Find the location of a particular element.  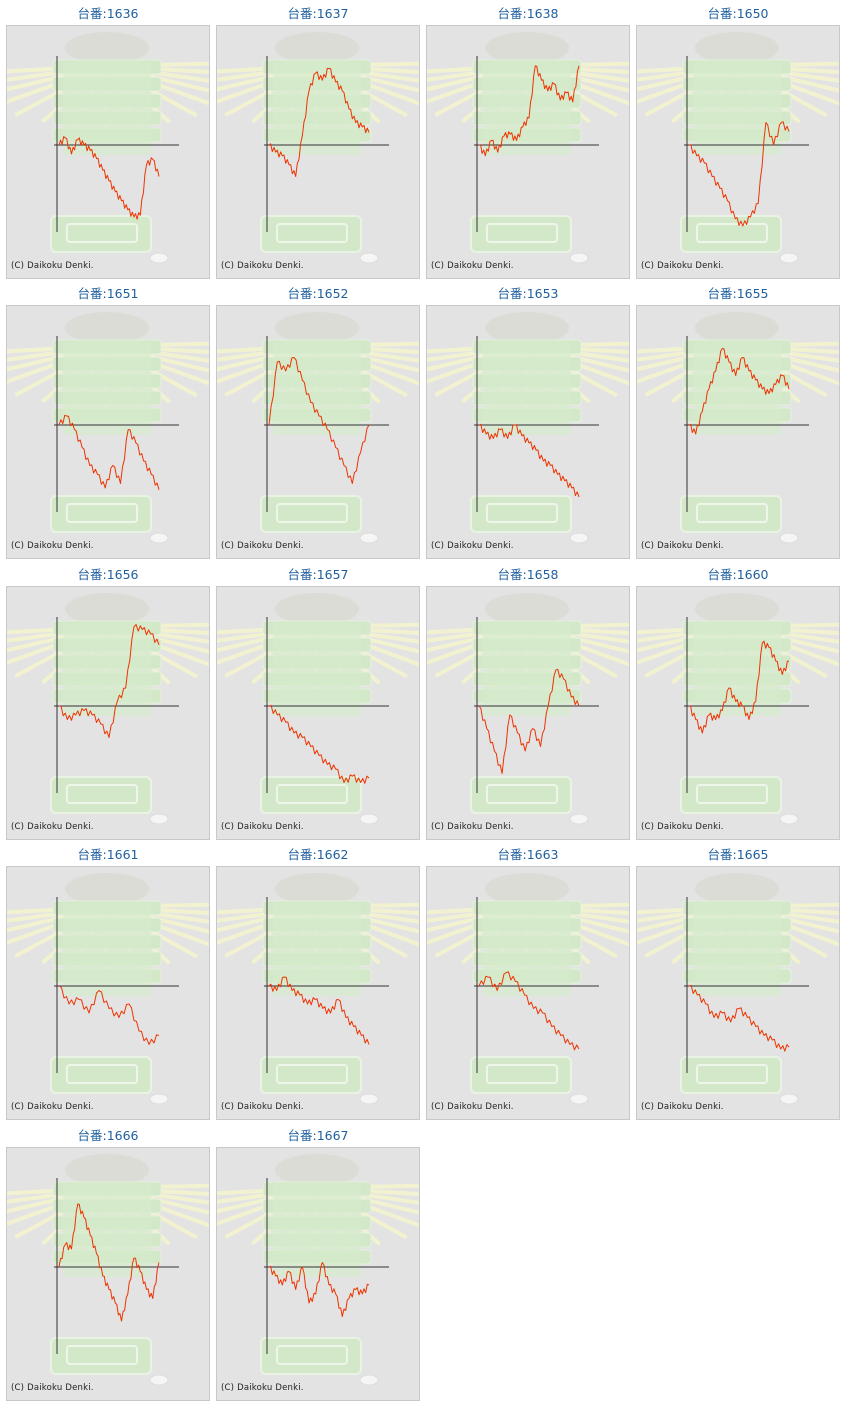

chart-panel: 台番:1660 (C) Daikoku Denki. is located at coordinates (738, 703).